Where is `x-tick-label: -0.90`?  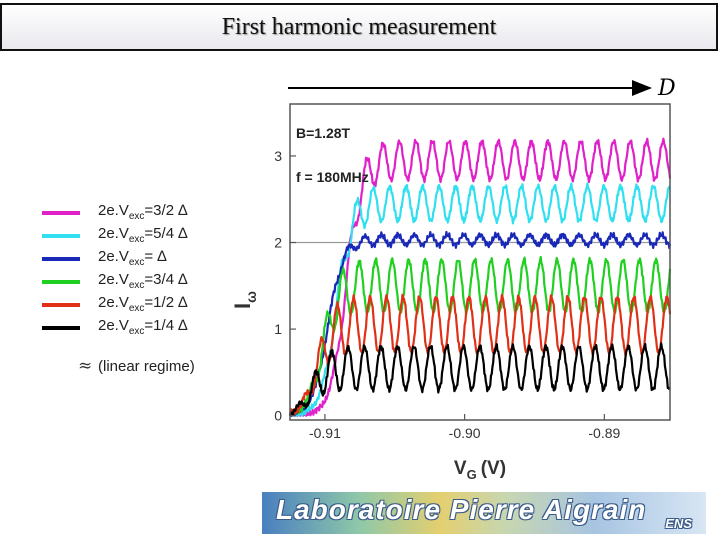
x-tick-label: -0.90 is located at coordinates (465, 433).